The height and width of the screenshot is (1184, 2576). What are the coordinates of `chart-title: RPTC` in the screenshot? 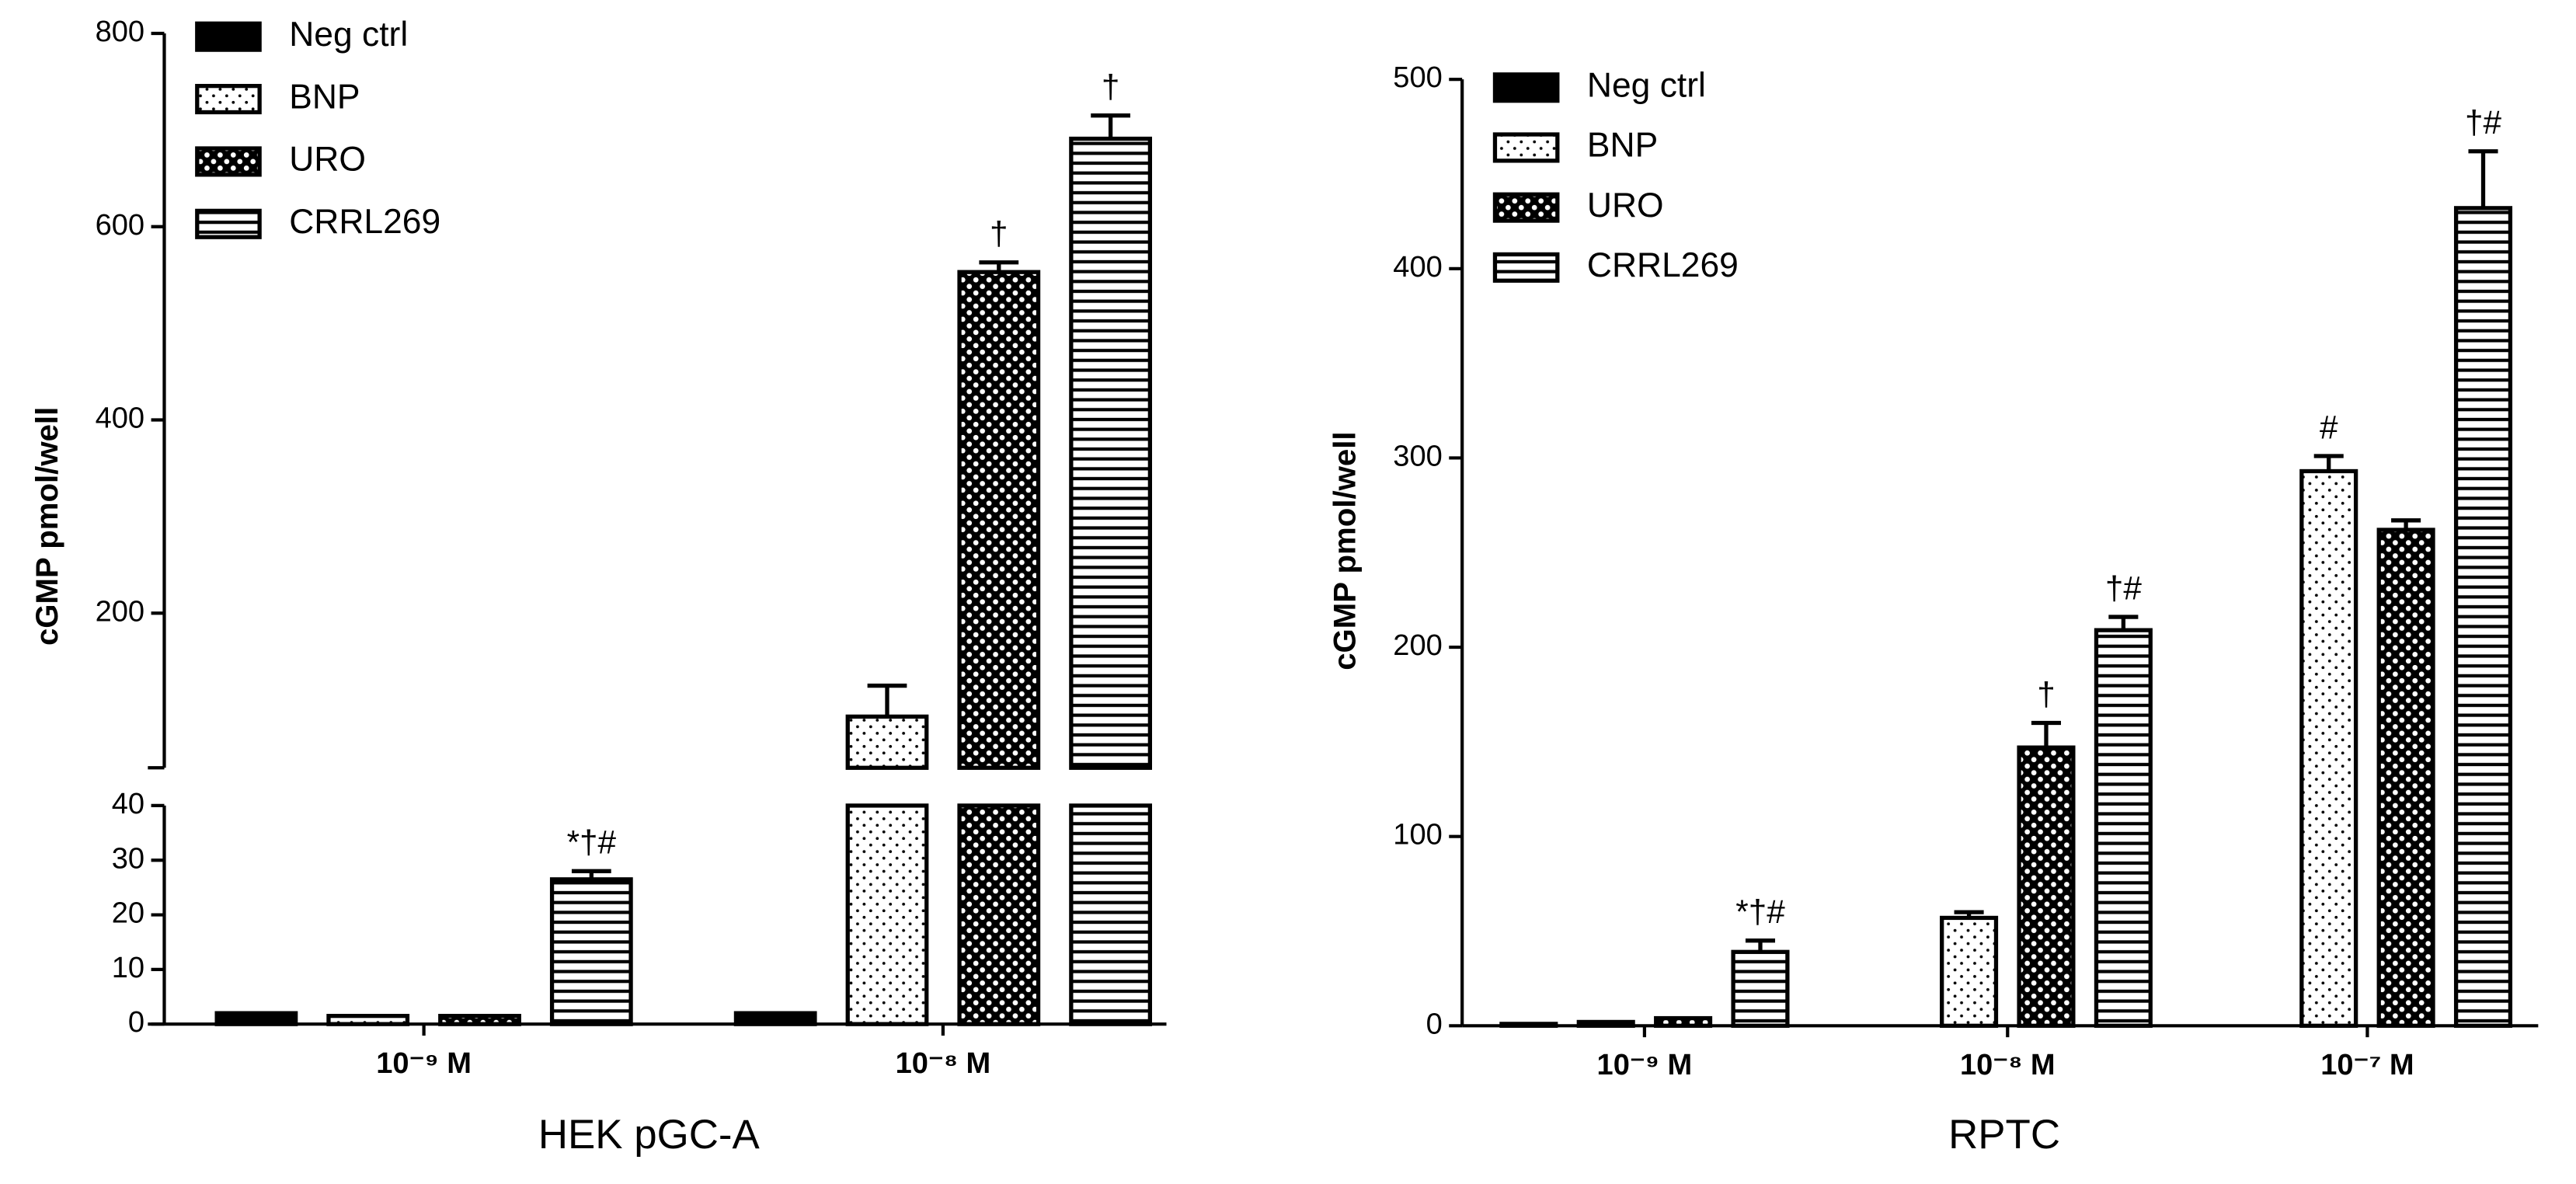 It's located at (2004, 1135).